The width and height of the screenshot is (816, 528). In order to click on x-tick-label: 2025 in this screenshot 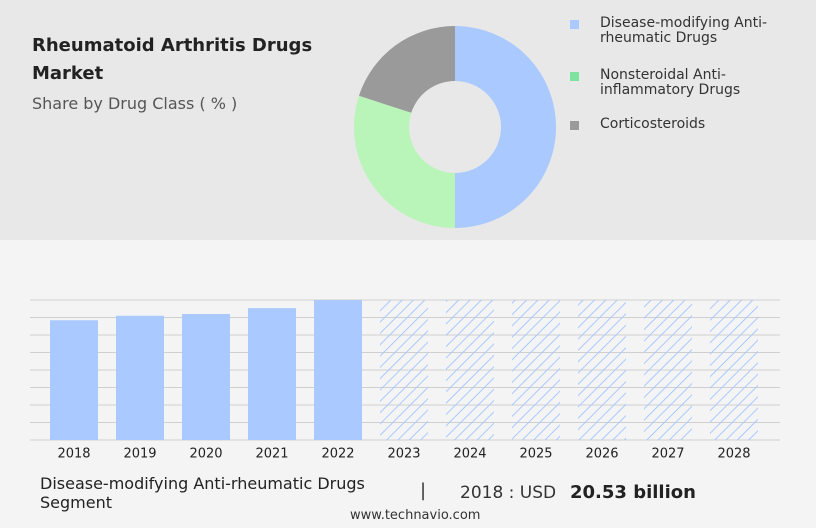, I will do `click(535, 454)`.